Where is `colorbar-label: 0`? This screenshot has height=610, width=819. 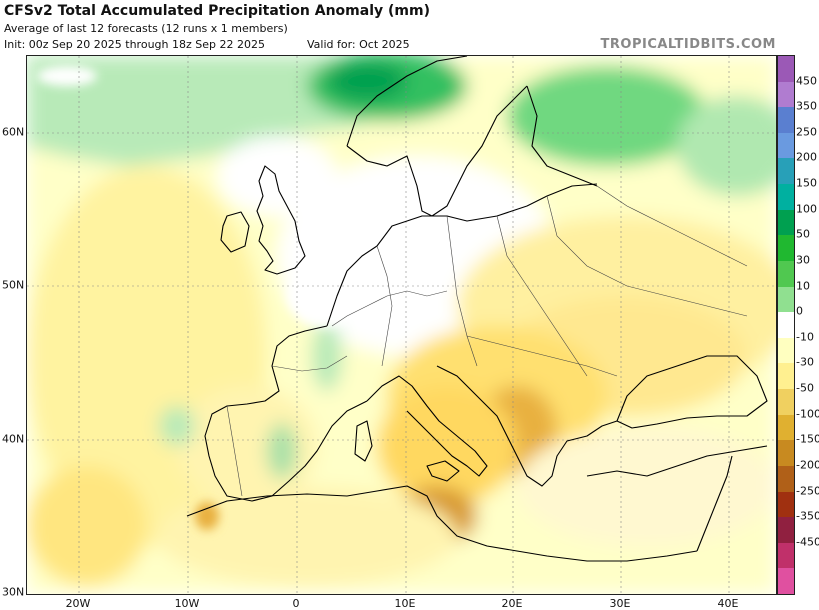 colorbar-label: 0 is located at coordinates (799, 311).